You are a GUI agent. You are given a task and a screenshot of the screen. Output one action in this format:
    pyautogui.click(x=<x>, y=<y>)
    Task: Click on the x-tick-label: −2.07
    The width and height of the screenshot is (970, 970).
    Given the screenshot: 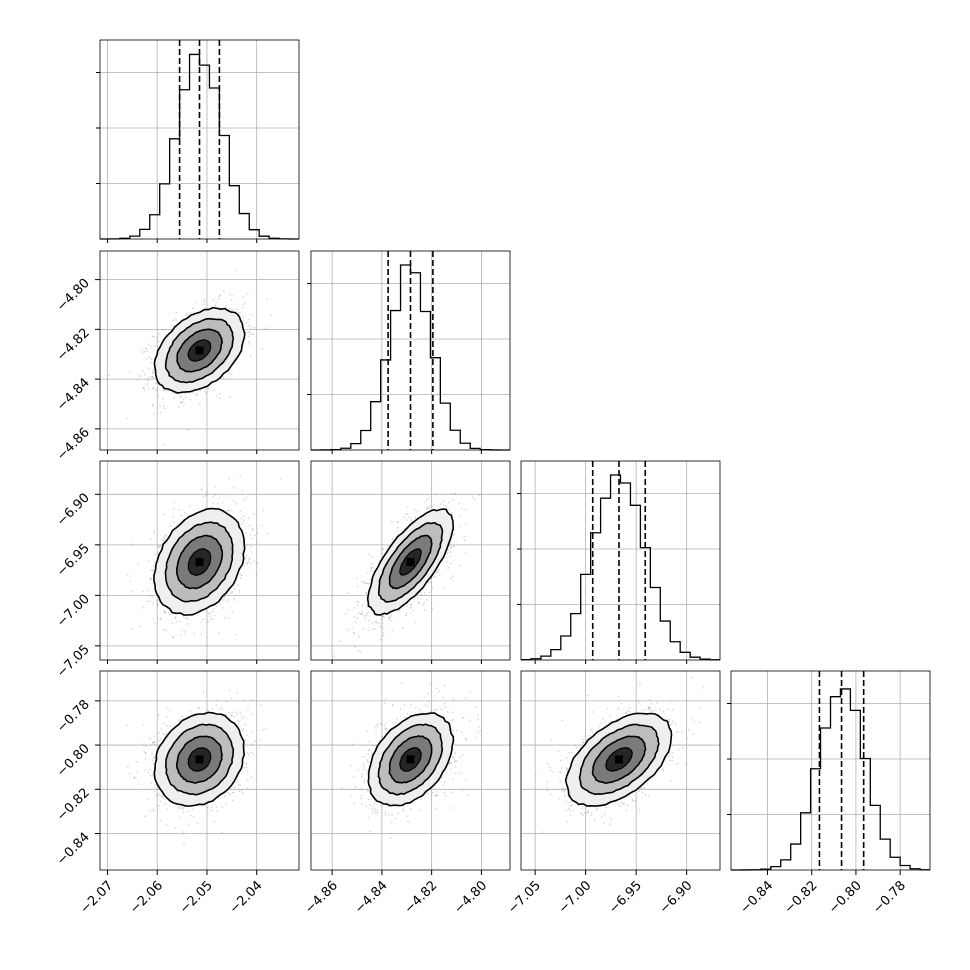 What is the action you would take?
    pyautogui.click(x=97, y=897)
    